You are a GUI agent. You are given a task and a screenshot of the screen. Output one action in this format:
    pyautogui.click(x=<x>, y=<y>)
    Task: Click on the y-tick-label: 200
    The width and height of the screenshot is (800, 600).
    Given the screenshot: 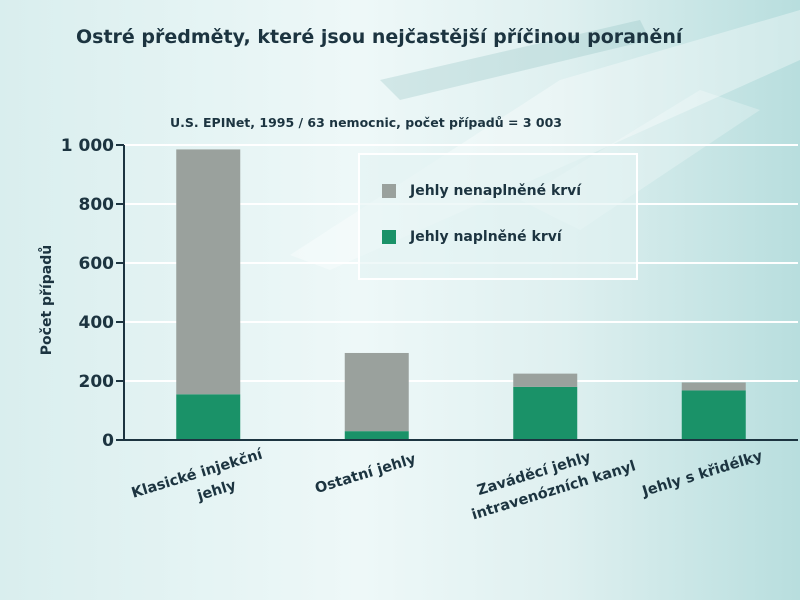 What is the action you would take?
    pyautogui.click(x=97, y=382)
    